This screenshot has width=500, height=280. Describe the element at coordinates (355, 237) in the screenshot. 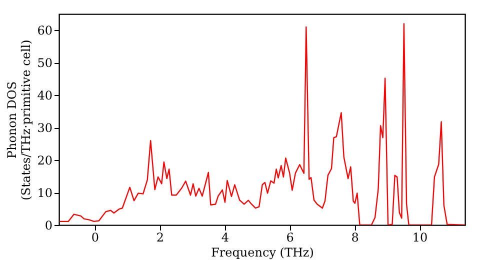

I see `x-tick-label: 8` at that location.